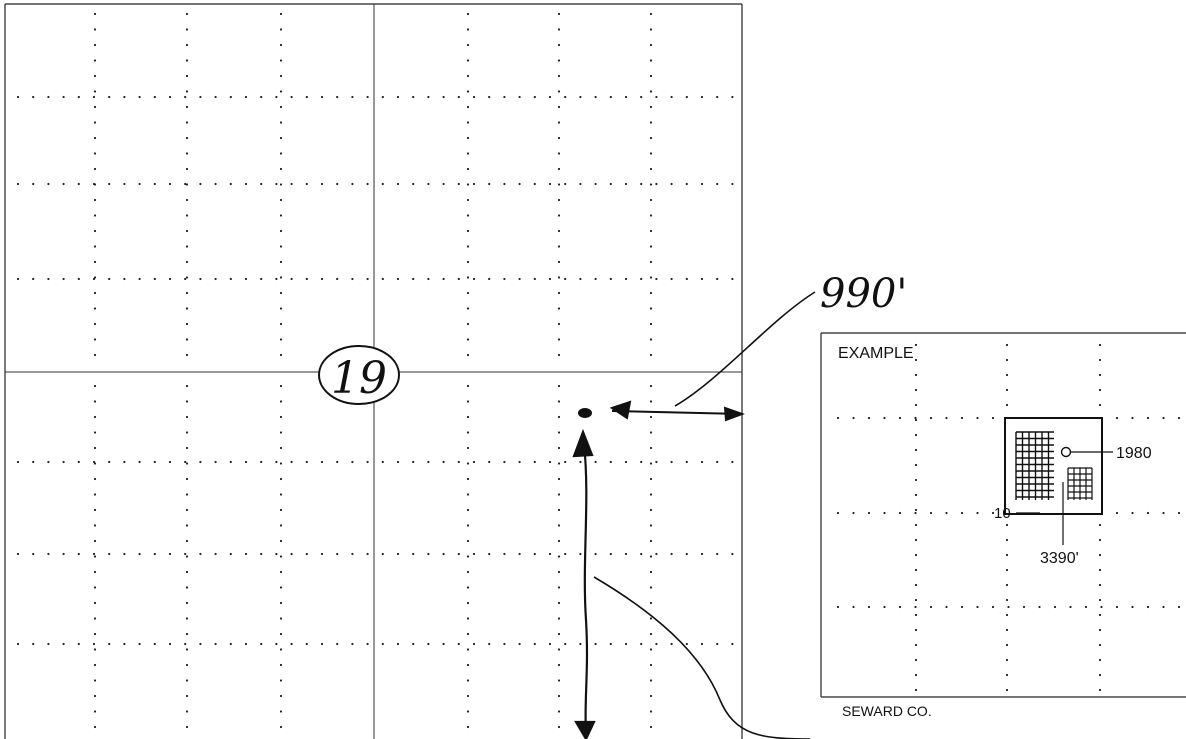 The width and height of the screenshot is (1186, 739). Describe the element at coordinates (584, 583) in the screenshot. I see `south-distance-arrow` at that location.